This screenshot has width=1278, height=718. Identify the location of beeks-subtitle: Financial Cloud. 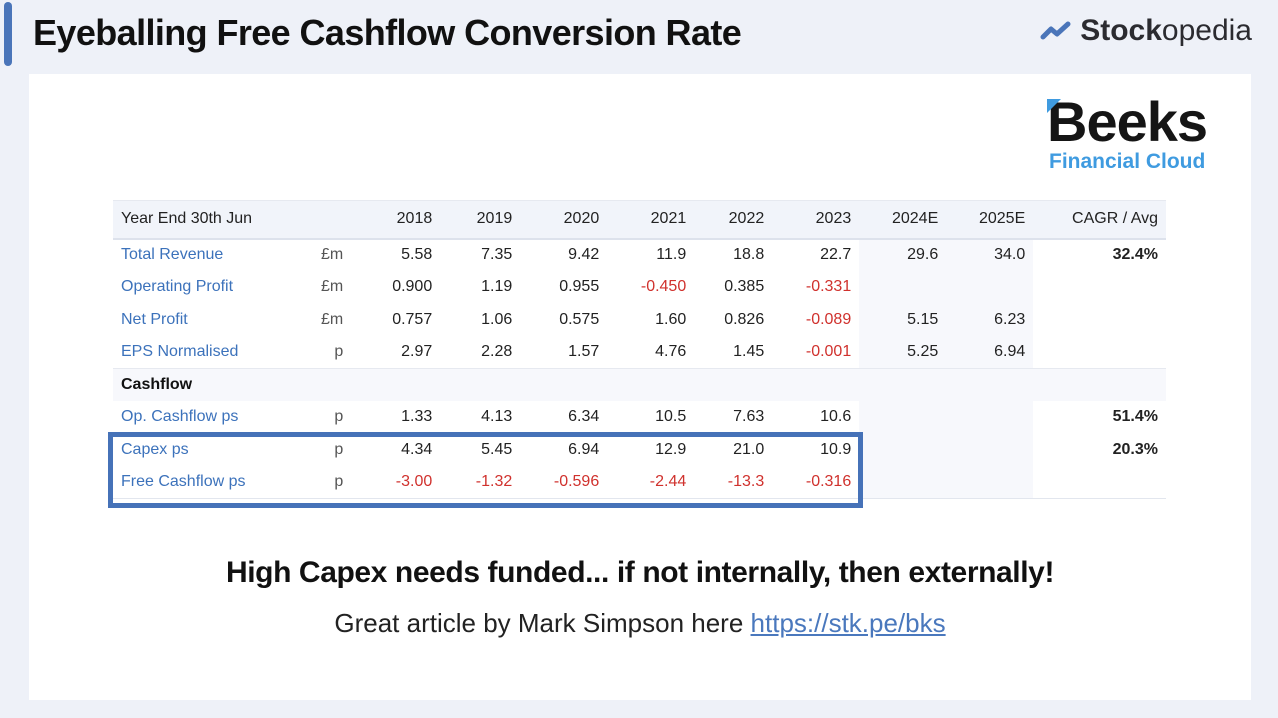
(1127, 161).